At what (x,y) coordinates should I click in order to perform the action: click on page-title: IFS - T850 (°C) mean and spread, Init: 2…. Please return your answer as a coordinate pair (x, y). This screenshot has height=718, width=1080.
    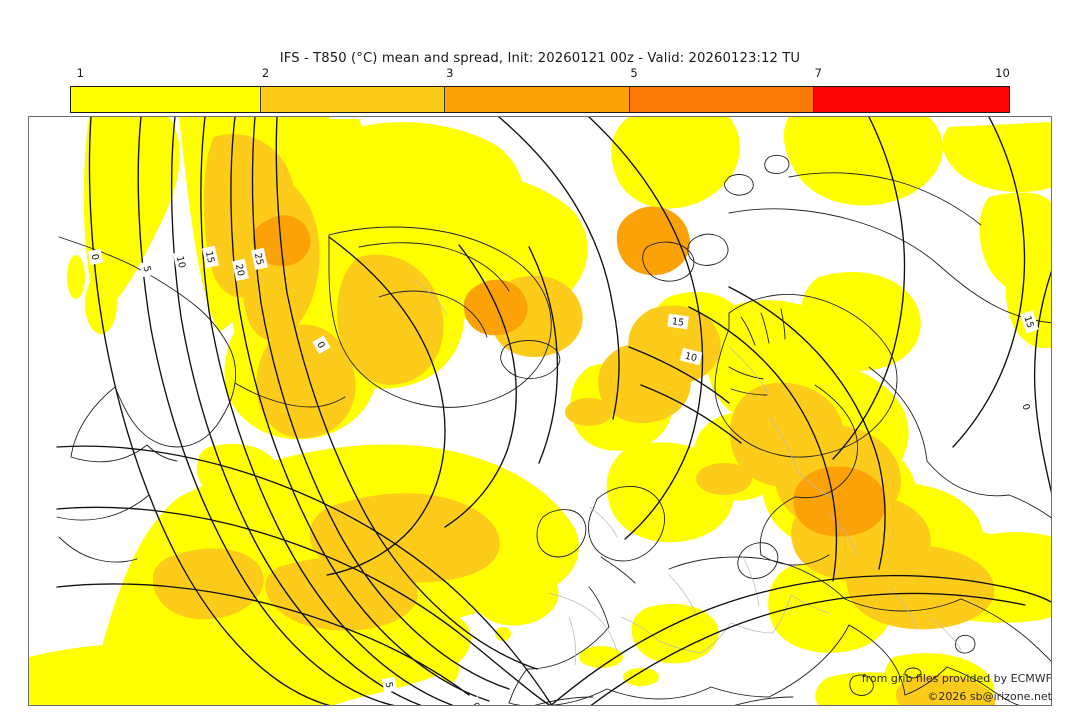
    Looking at the image, I should click on (540, 58).